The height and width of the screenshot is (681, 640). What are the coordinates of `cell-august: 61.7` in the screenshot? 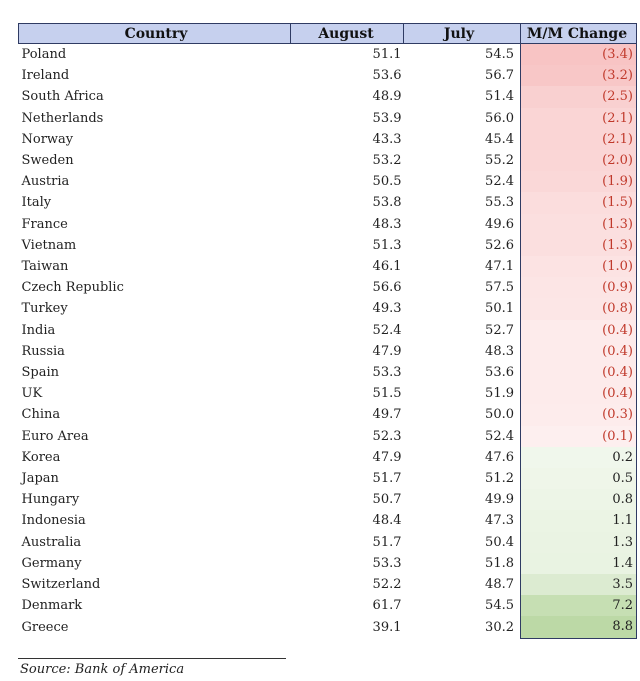 It's located at (387, 606).